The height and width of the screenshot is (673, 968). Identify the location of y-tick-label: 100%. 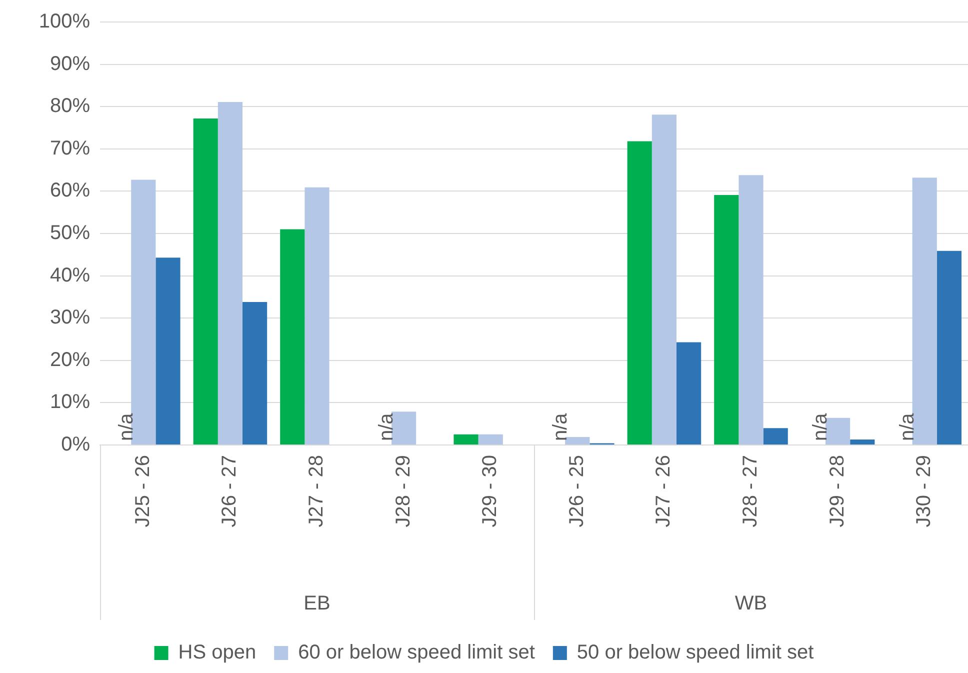
(64, 21).